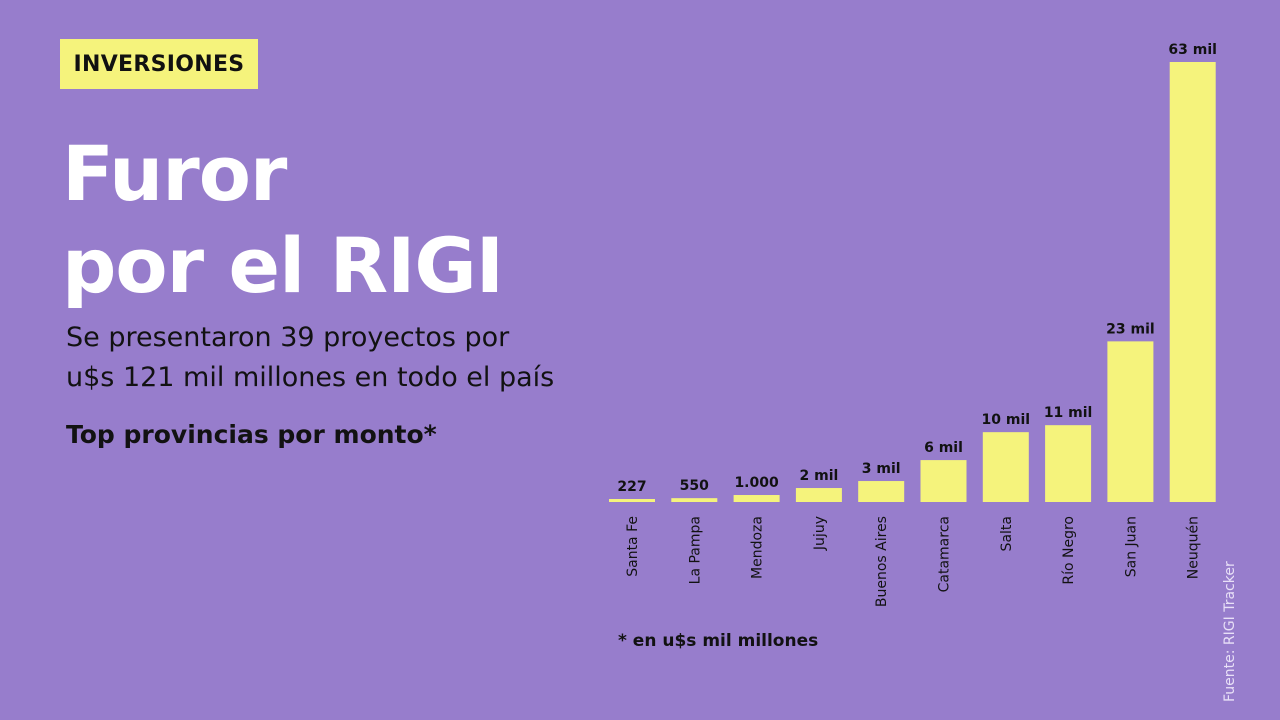  I want to click on data-label-buenos-aires: 3 mil, so click(881, 469).